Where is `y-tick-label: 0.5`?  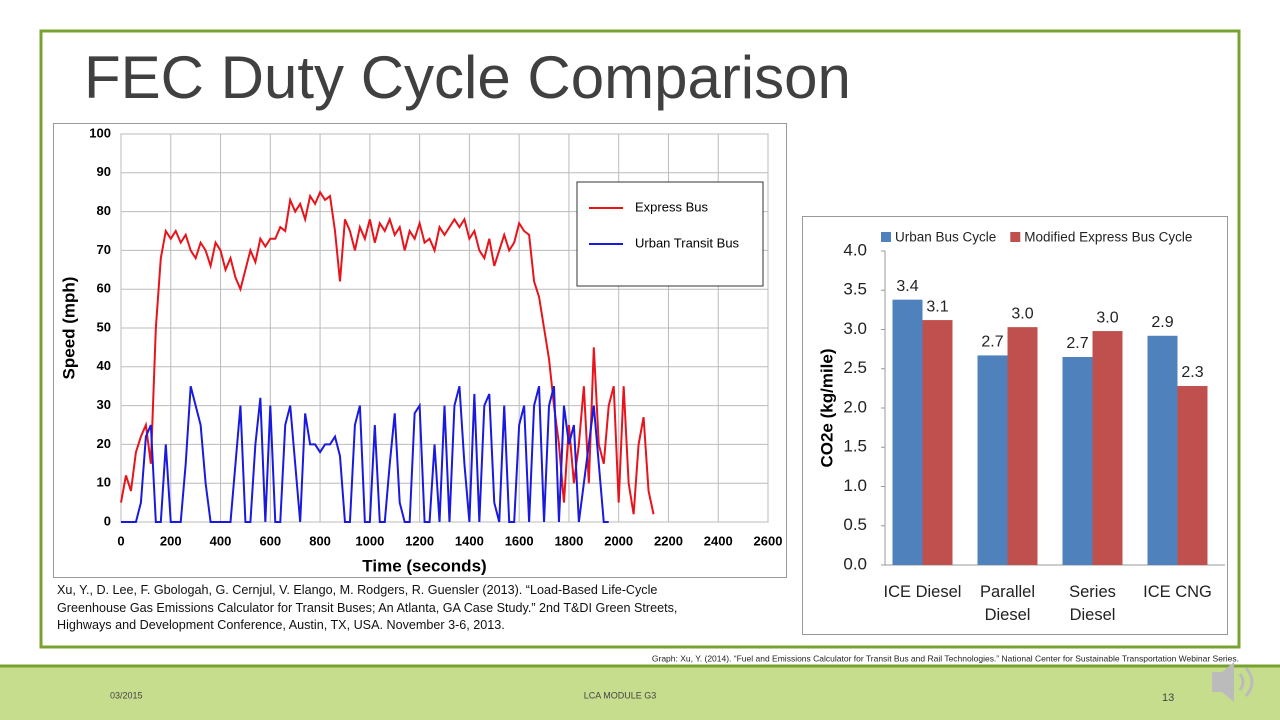
y-tick-label: 0.5 is located at coordinates (855, 524).